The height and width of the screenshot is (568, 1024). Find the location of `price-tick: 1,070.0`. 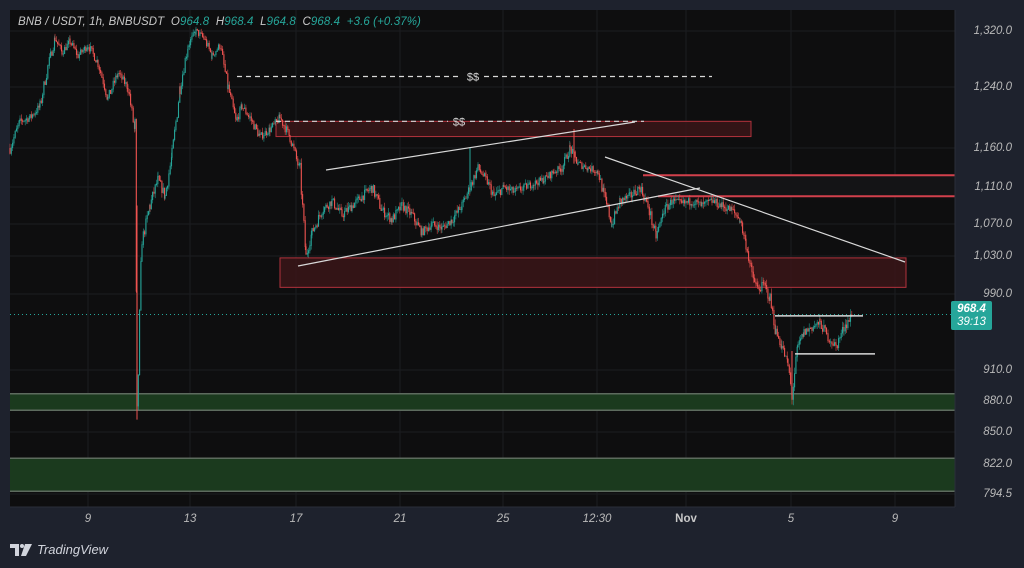

price-tick: 1,070.0 is located at coordinates (992, 224).